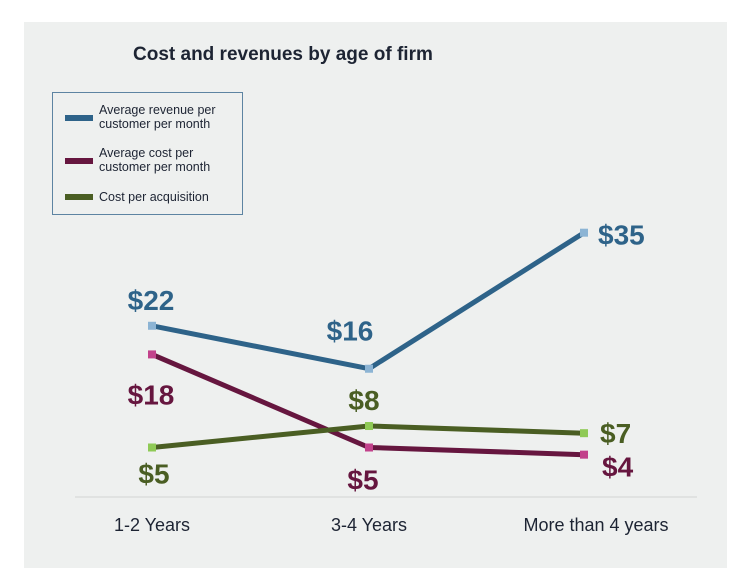 The width and height of the screenshot is (750, 588). I want to click on data-label: $35, so click(621, 235).